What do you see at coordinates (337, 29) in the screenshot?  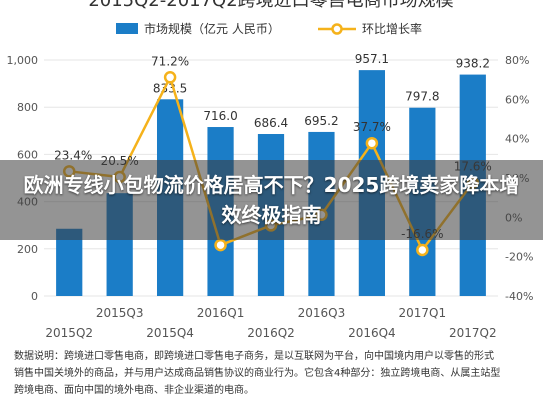 I see `legend-line-marker` at bounding box center [337, 29].